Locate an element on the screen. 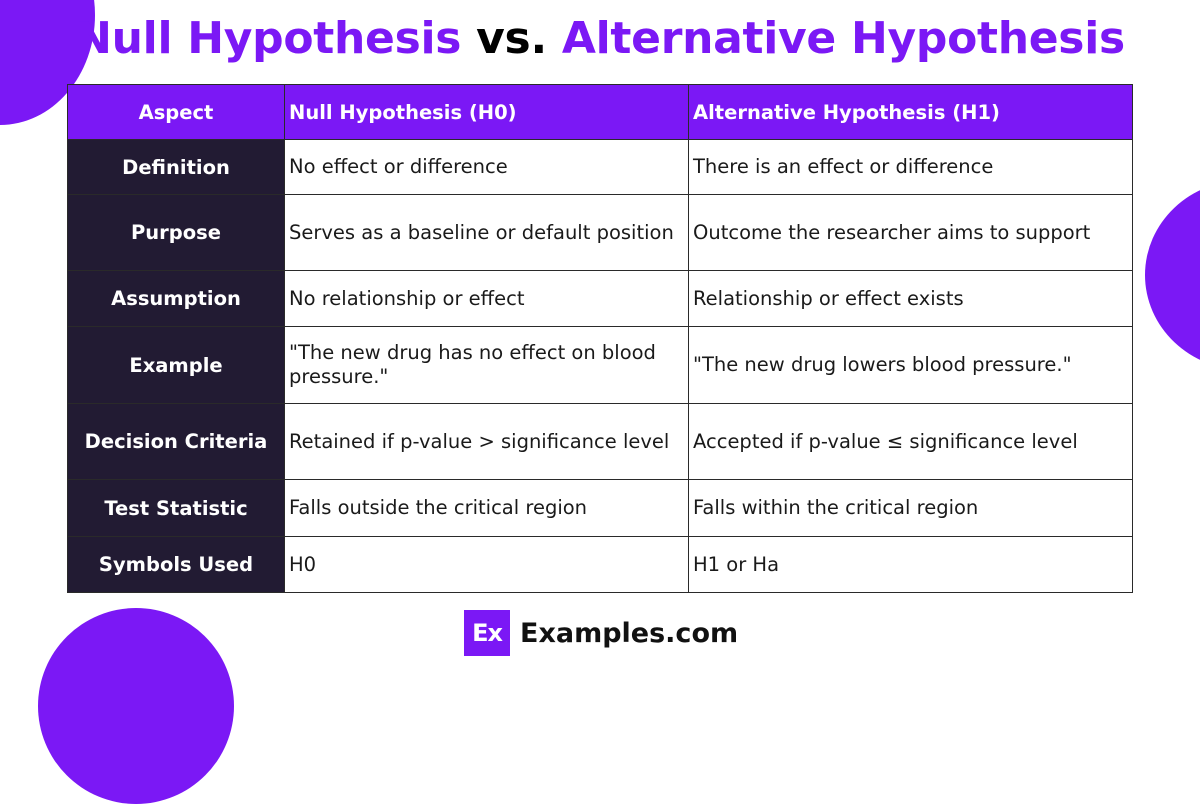 This screenshot has height=804, width=1200. row-aspect: Purpose is located at coordinates (176, 232).